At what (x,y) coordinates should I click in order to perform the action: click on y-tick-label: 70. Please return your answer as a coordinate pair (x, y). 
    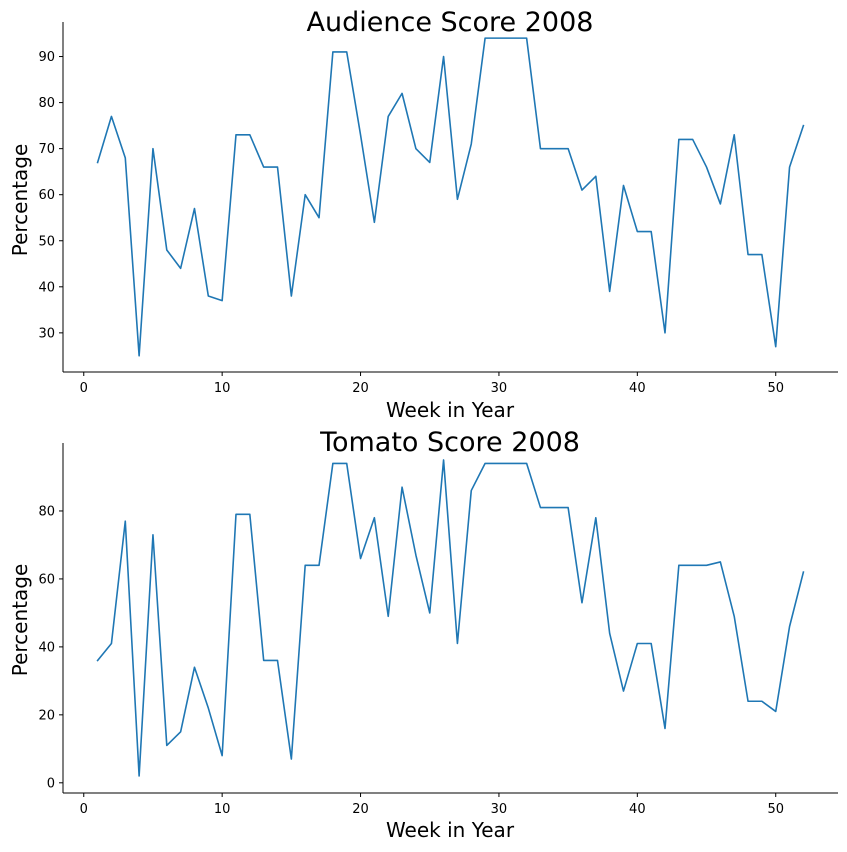
    Looking at the image, I should click on (46, 149).